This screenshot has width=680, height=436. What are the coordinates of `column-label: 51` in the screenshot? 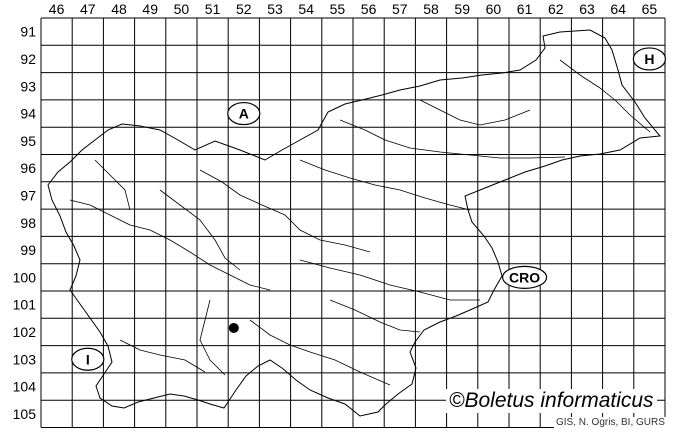 It's located at (213, 9).